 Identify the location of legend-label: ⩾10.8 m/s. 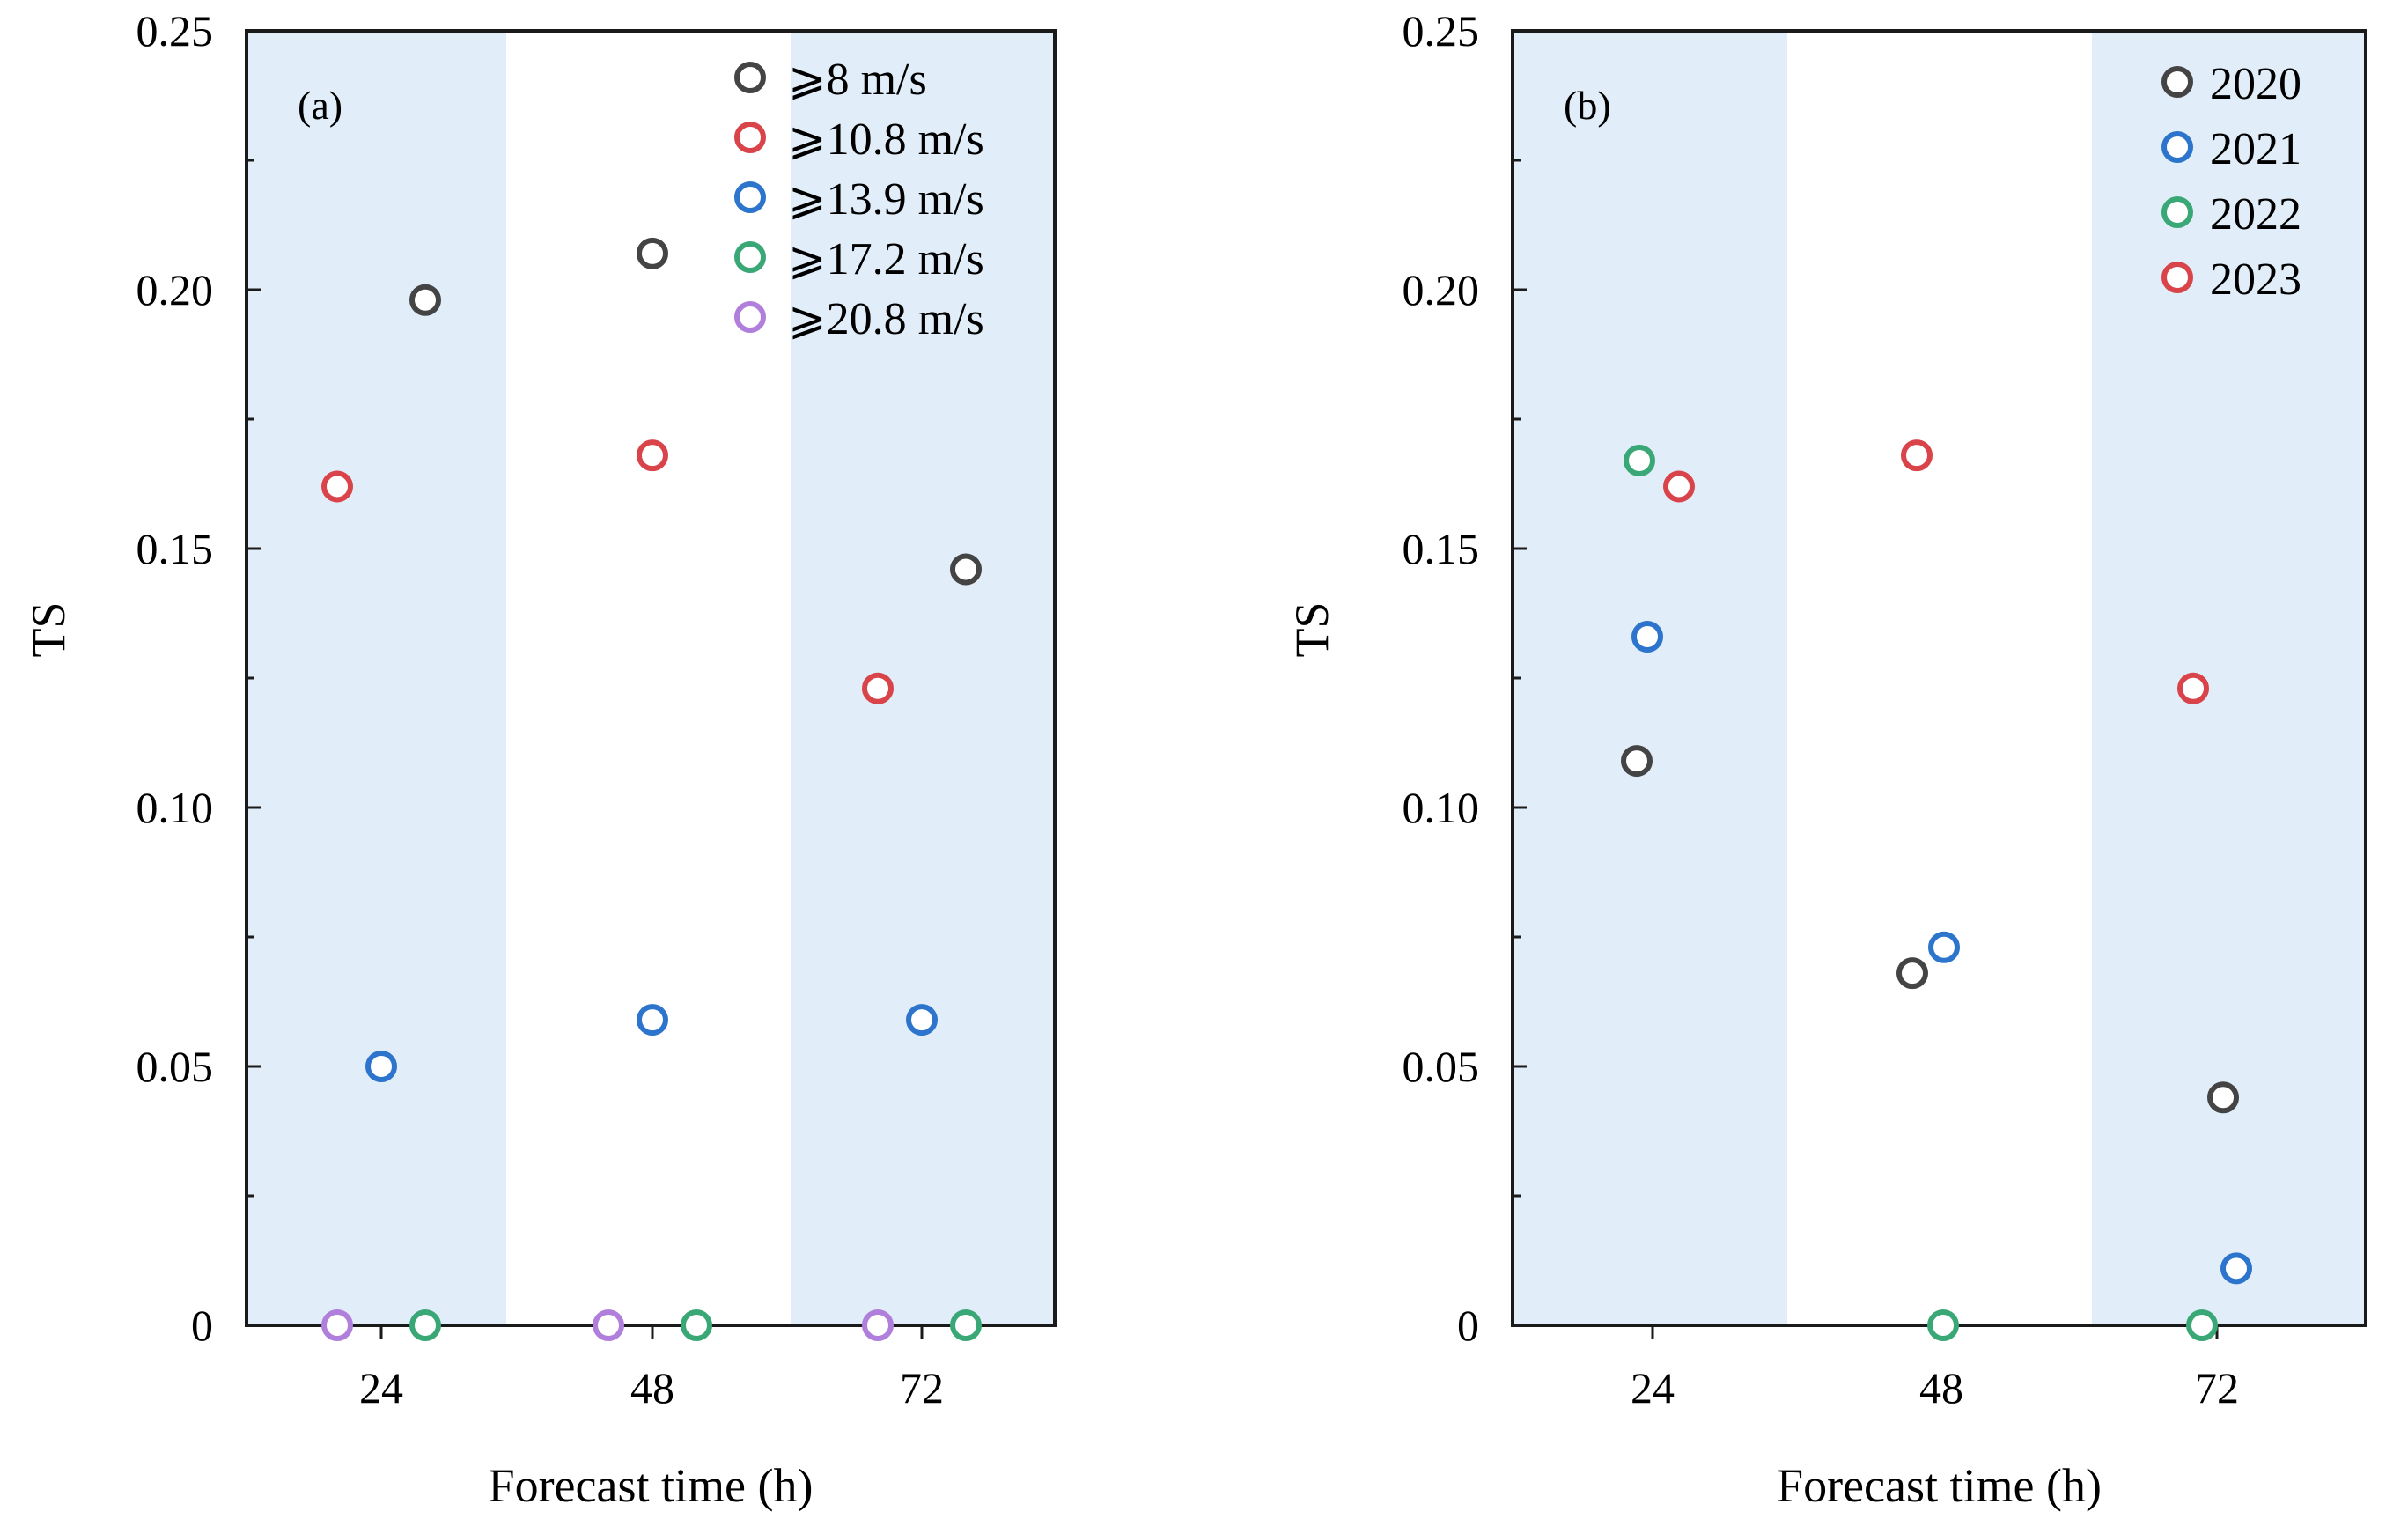
(886, 139).